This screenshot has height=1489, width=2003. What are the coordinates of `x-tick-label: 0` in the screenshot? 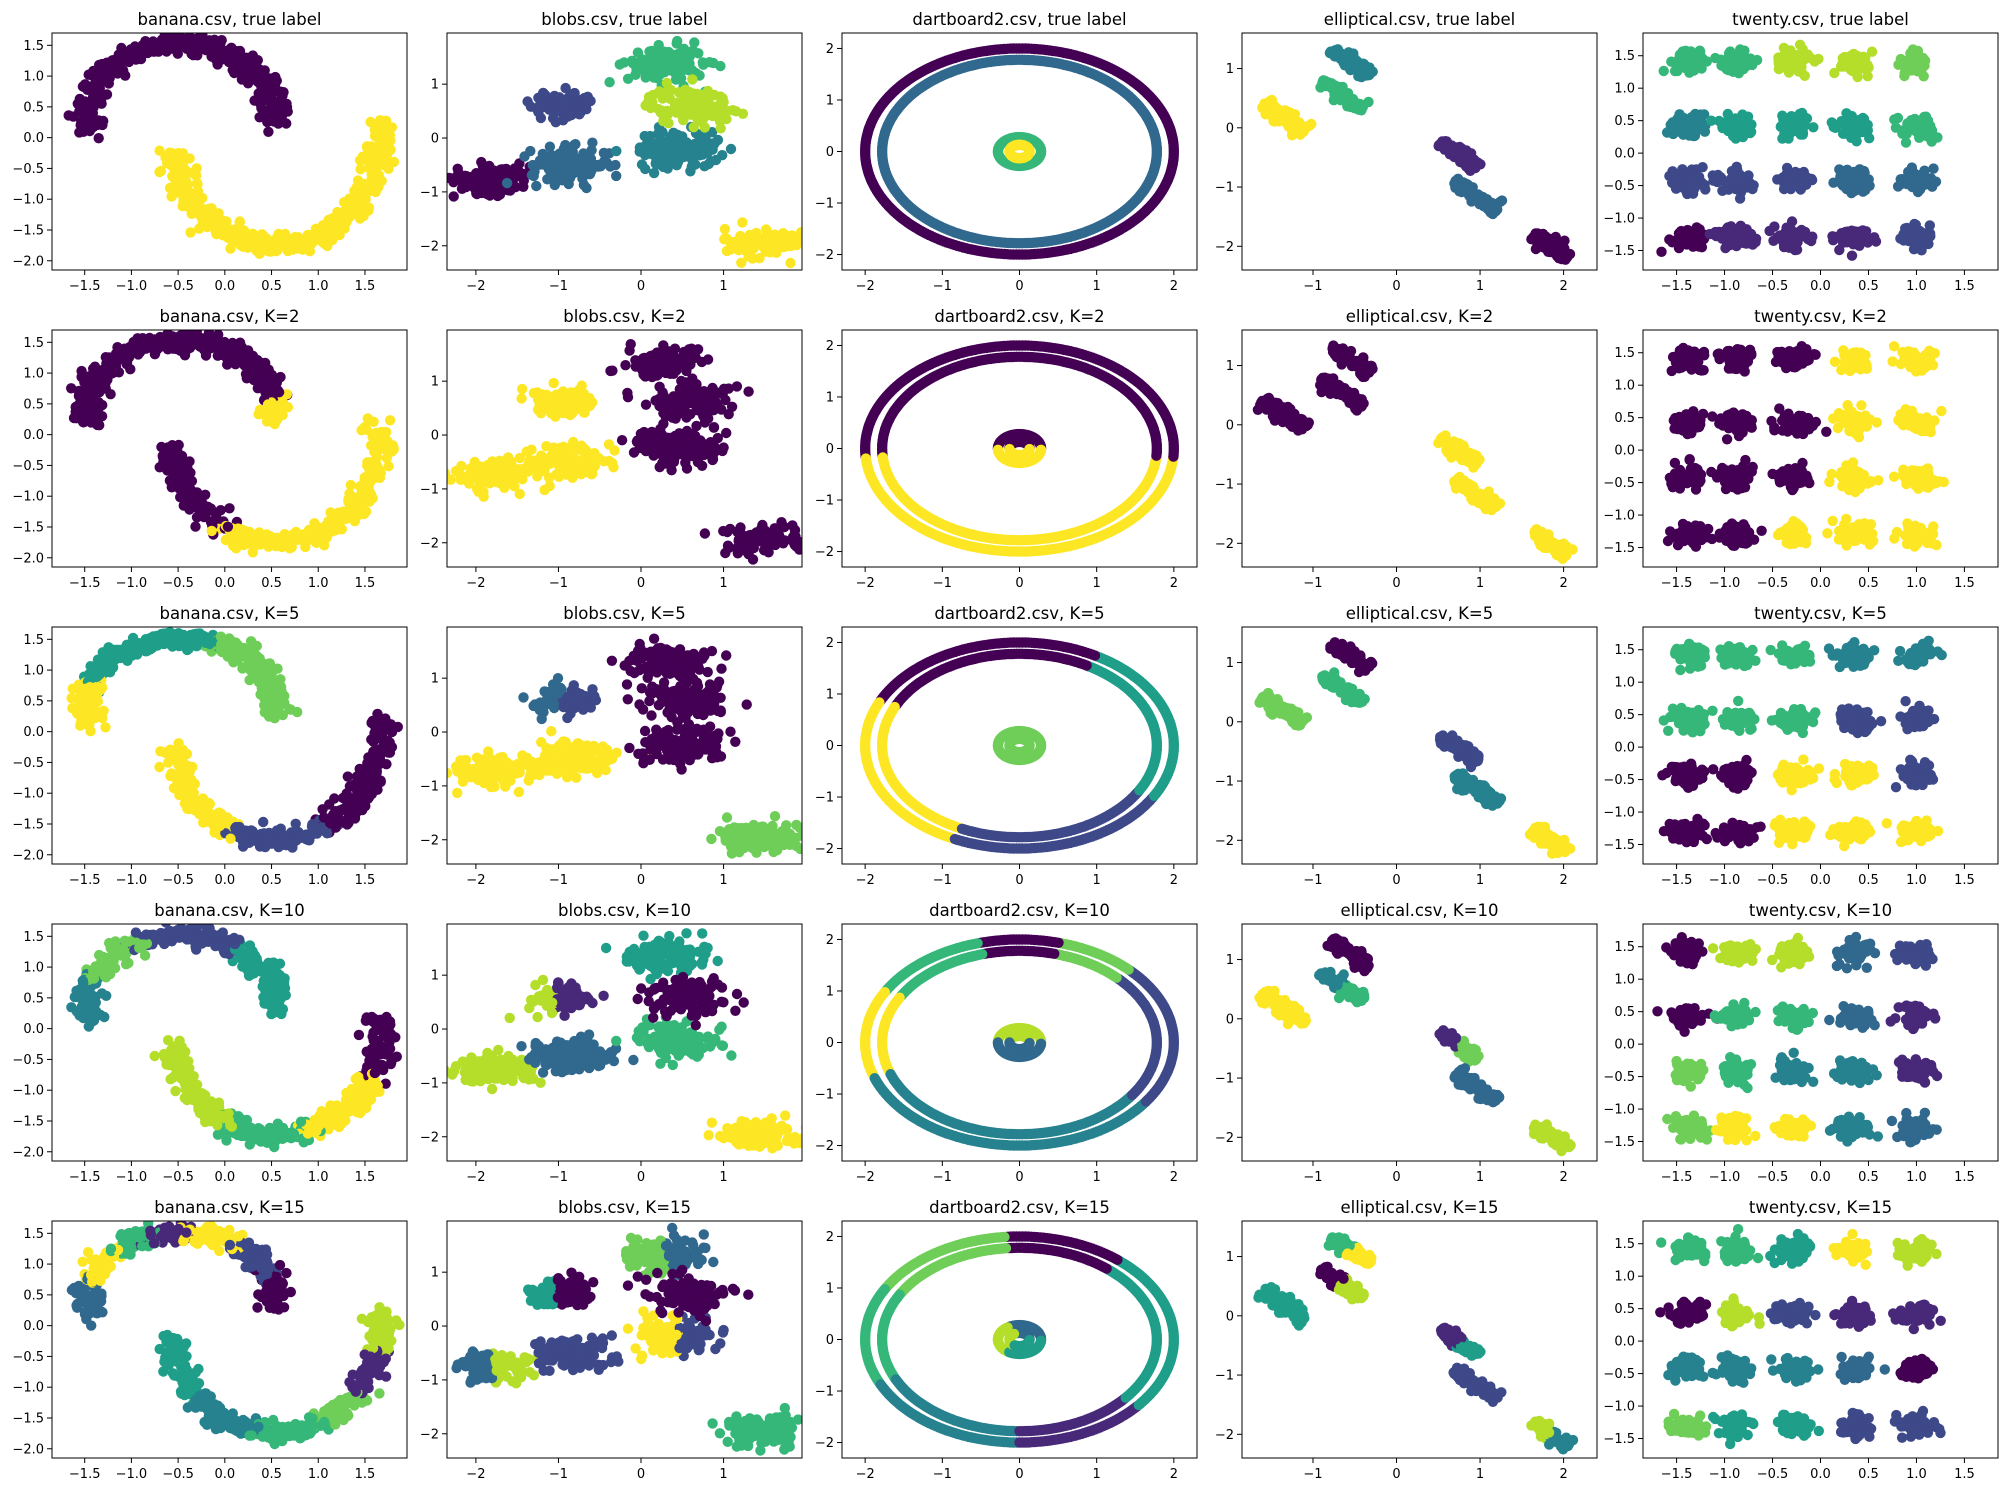 It's located at (641, 286).